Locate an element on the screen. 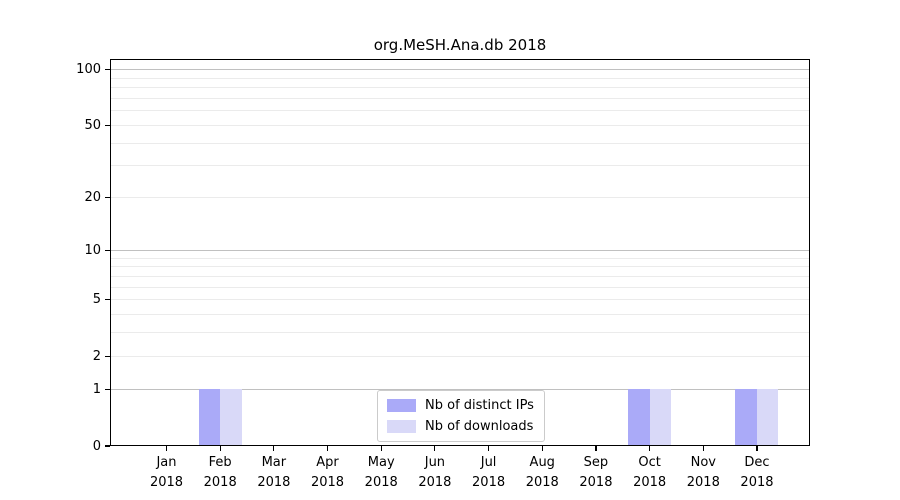  x-tick-label: Apr 2018 is located at coordinates (328, 472).